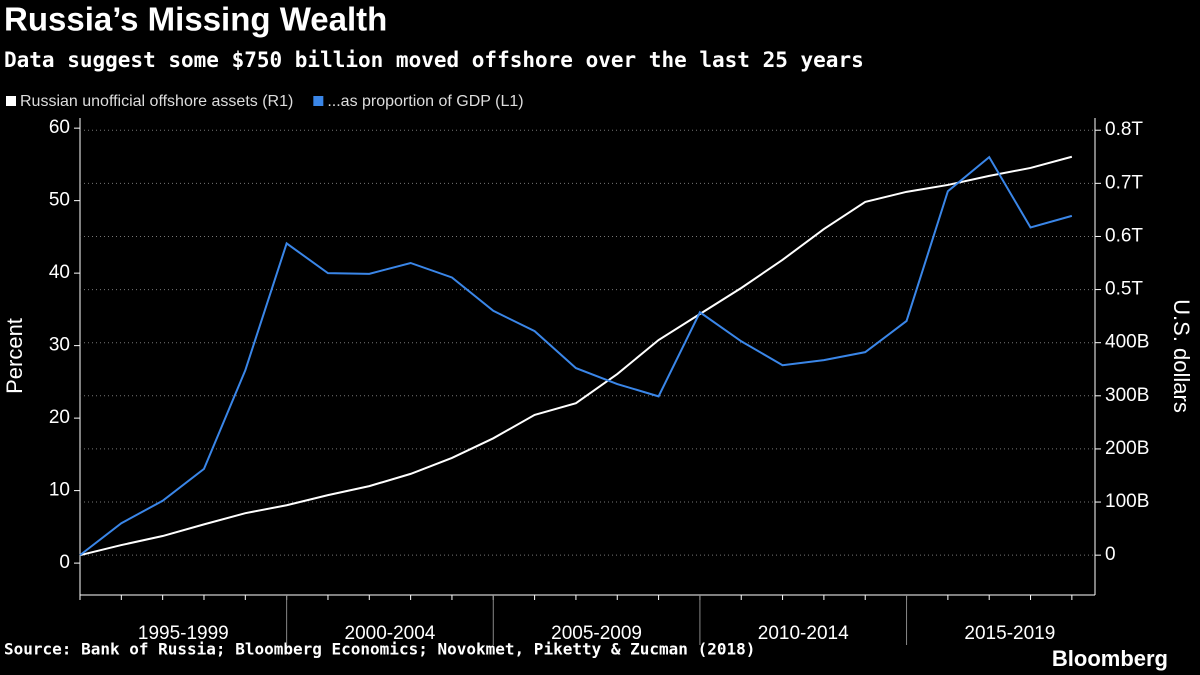 This screenshot has width=1200, height=675. What do you see at coordinates (1127, 395) in the screenshot?
I see `y2-tick-label: 300B` at bounding box center [1127, 395].